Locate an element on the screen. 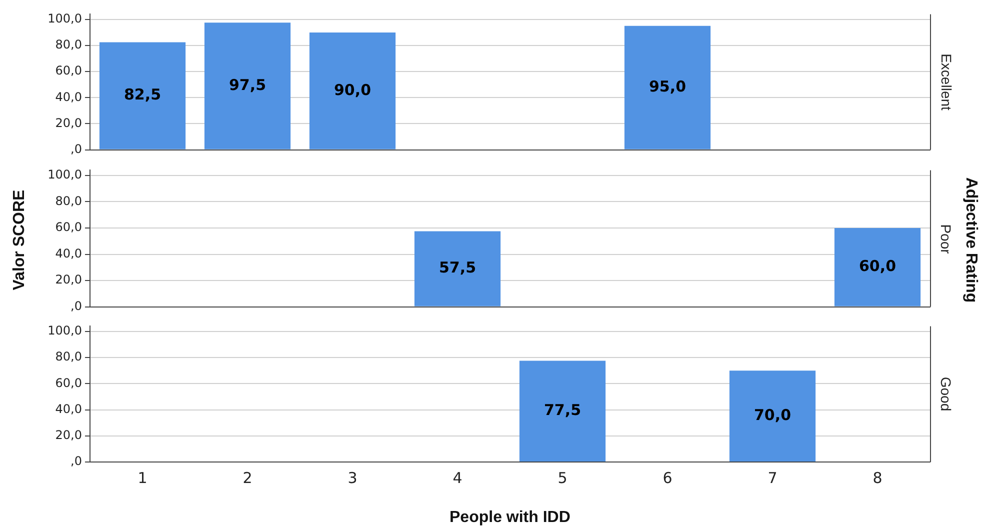  x-tick-label: 6 is located at coordinates (667, 477).